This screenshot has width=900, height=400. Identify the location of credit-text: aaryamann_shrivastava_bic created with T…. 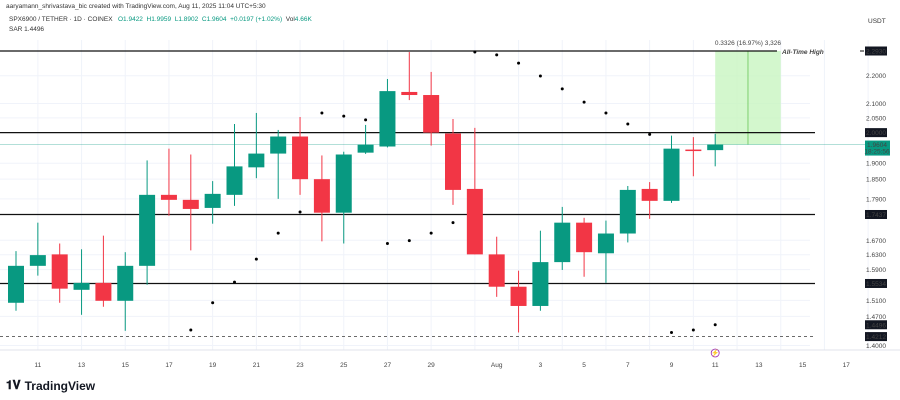
(136, 6).